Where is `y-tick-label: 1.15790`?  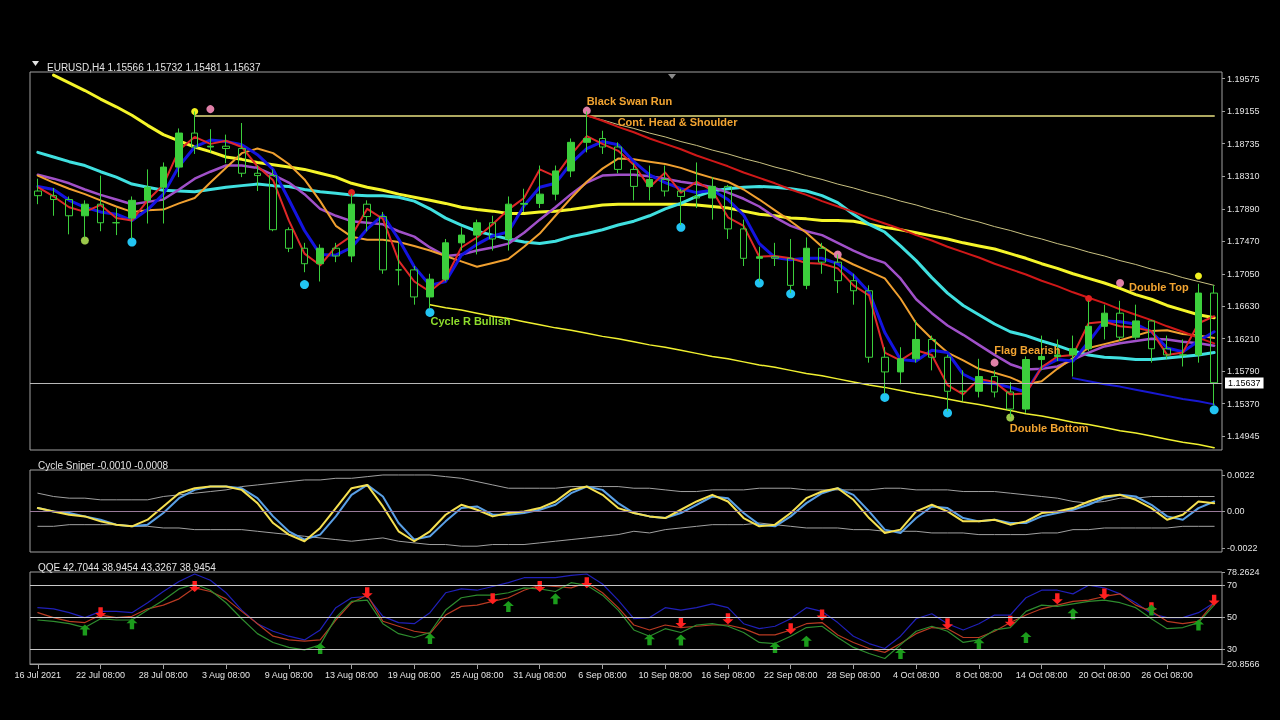
y-tick-label: 1.15790 is located at coordinates (1243, 371).